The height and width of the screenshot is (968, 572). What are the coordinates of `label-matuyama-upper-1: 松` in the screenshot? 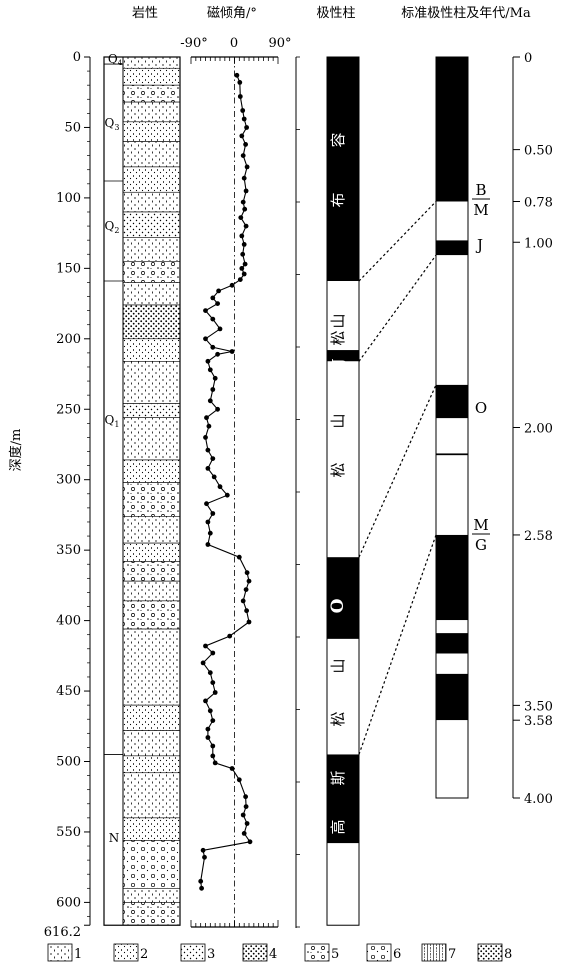 It's located at (338, 337).